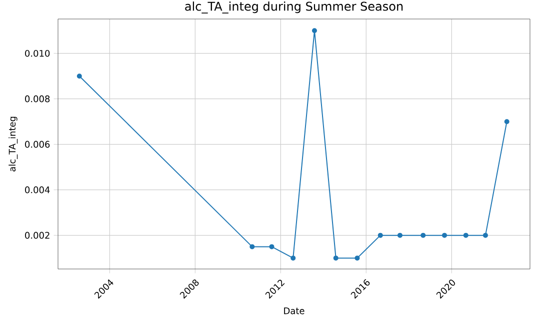 The height and width of the screenshot is (321, 554). I want to click on y-axis-title: alc_TA_integ, so click(13, 144).